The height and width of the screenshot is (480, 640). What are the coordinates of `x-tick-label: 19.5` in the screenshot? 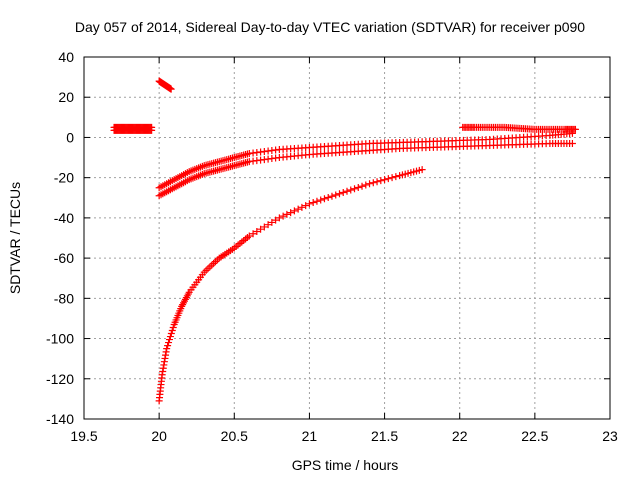 It's located at (83, 436).